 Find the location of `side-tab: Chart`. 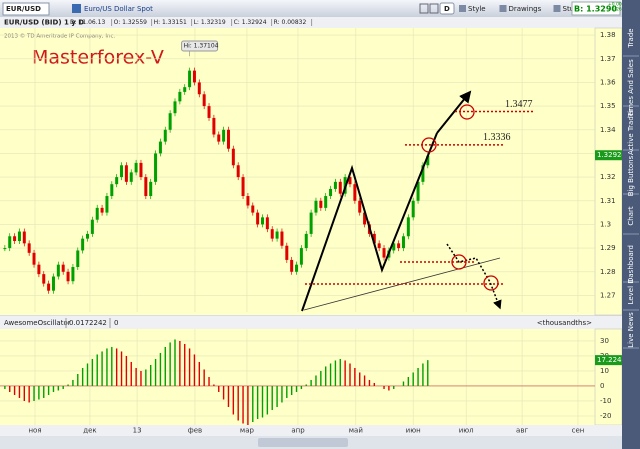

side-tab: Chart is located at coordinates (631, 215).